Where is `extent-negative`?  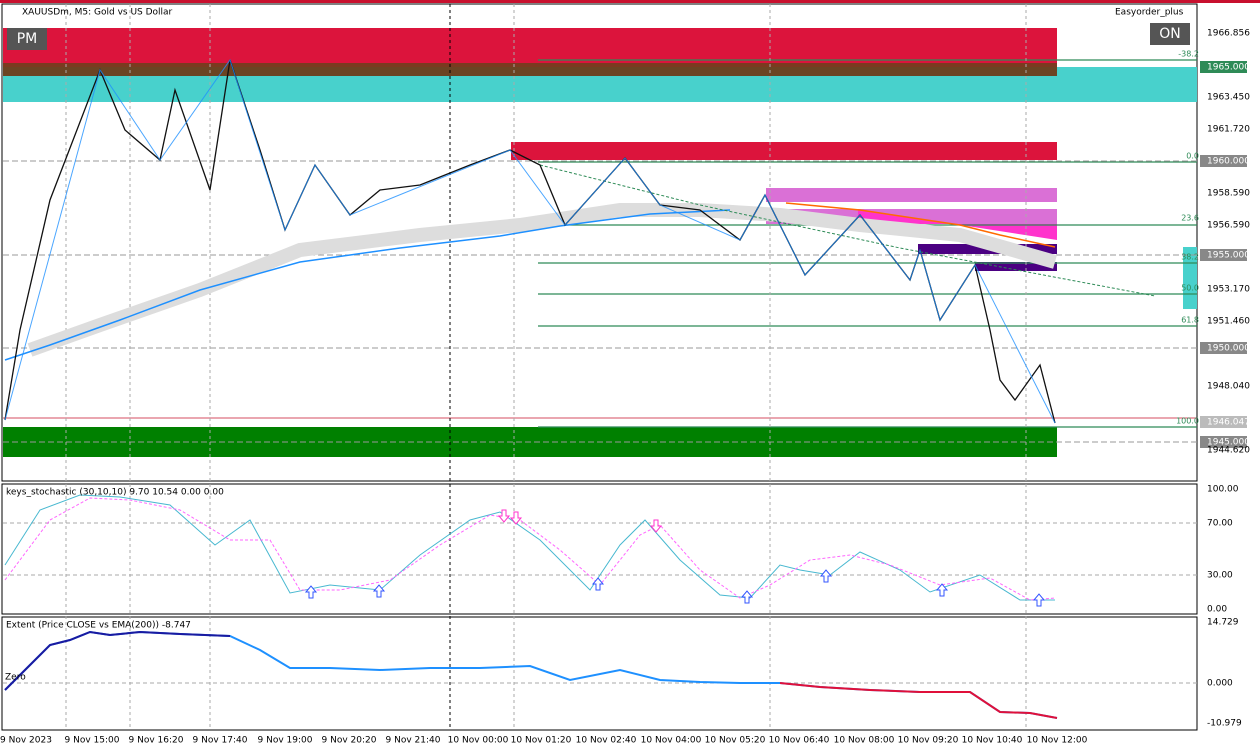 extent-negative is located at coordinates (918, 700).